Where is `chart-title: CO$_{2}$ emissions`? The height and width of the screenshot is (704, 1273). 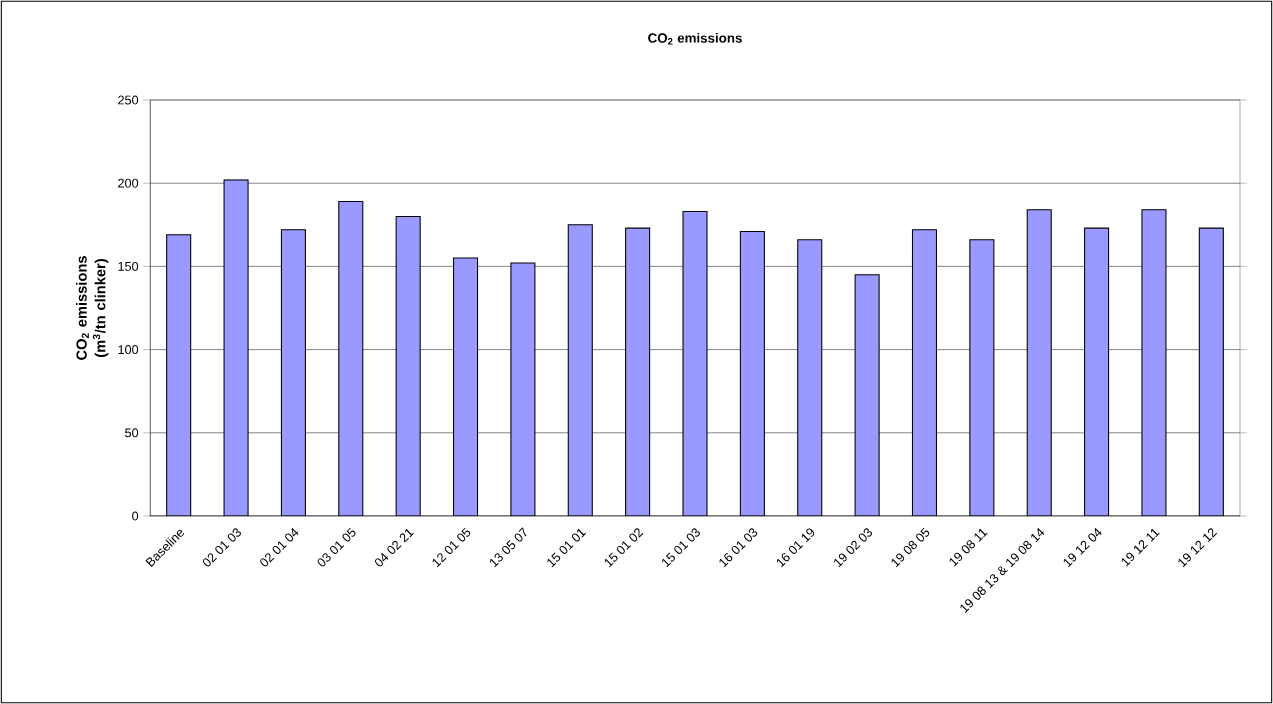
chart-title: CO$_{2}$ emissions is located at coordinates (695, 38).